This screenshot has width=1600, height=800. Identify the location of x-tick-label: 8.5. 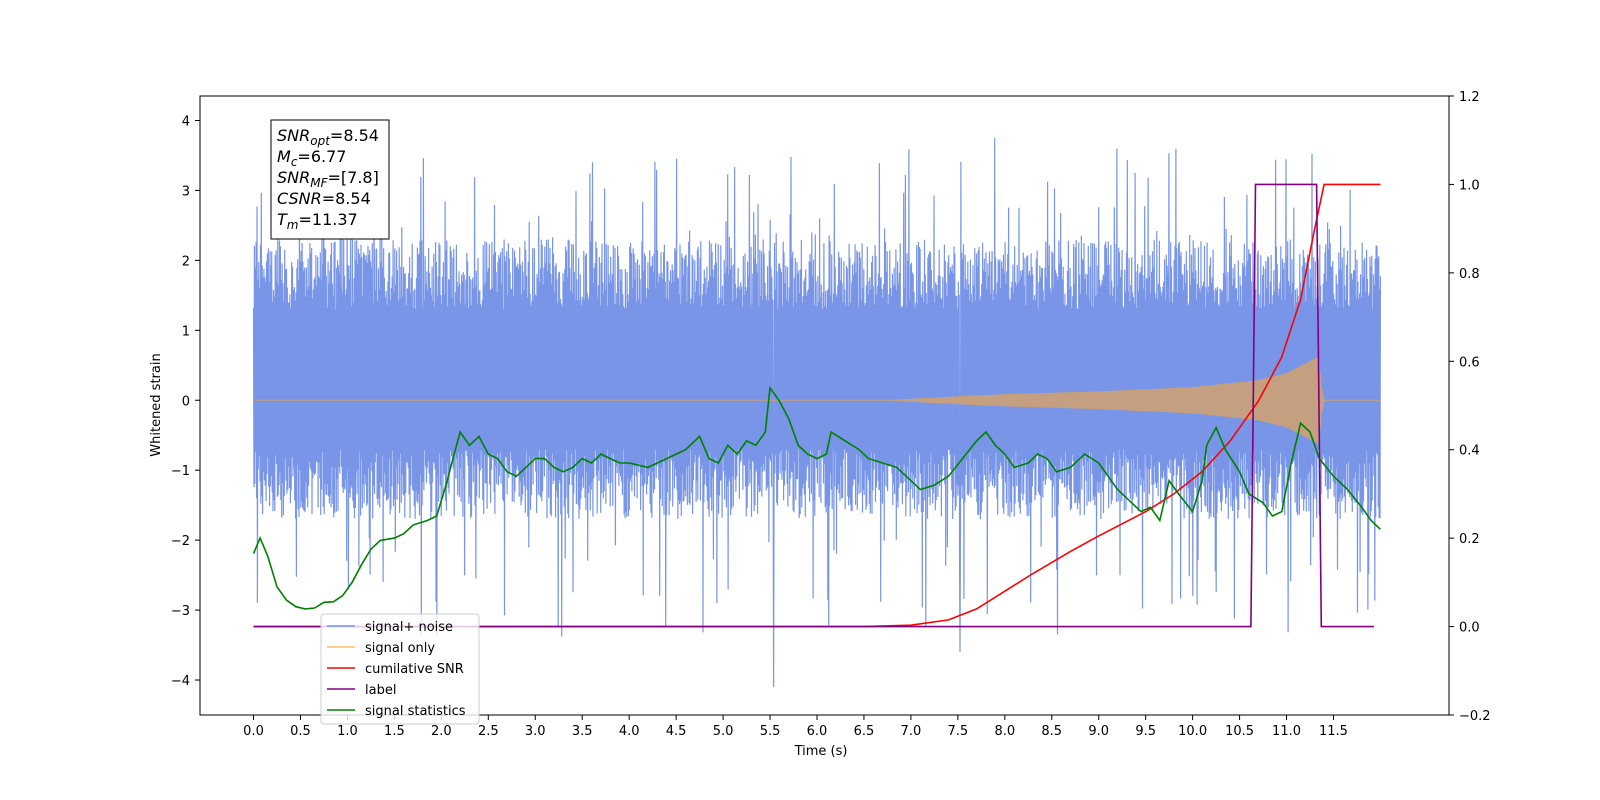
(1051, 731).